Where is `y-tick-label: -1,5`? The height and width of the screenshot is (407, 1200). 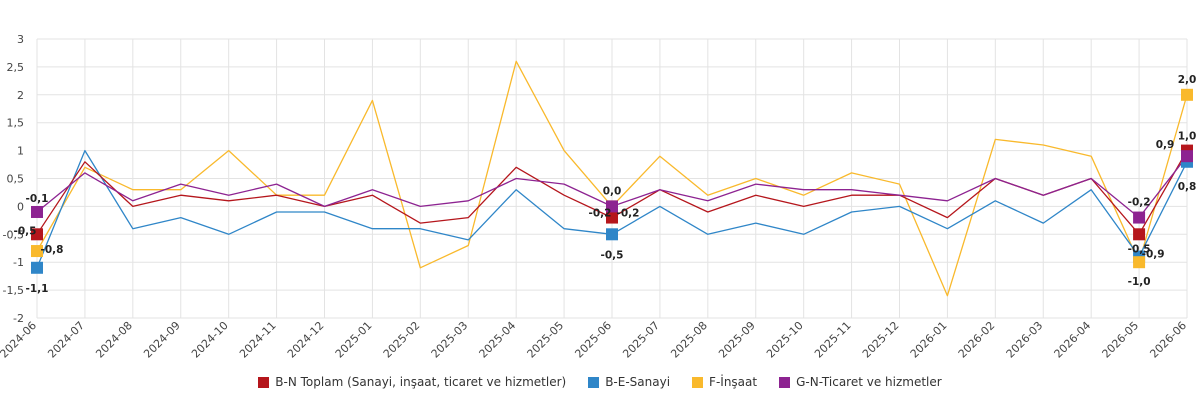 y-tick-label: -1,5 is located at coordinates (13, 290).